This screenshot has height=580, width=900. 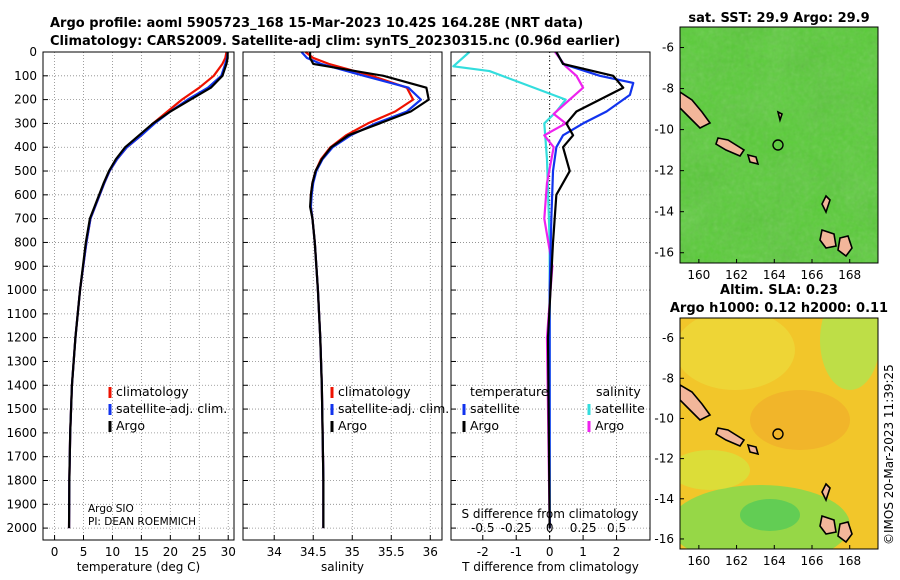 What do you see at coordinates (618, 391) in the screenshot?
I see `legend-title-salinity: salinity` at bounding box center [618, 391].